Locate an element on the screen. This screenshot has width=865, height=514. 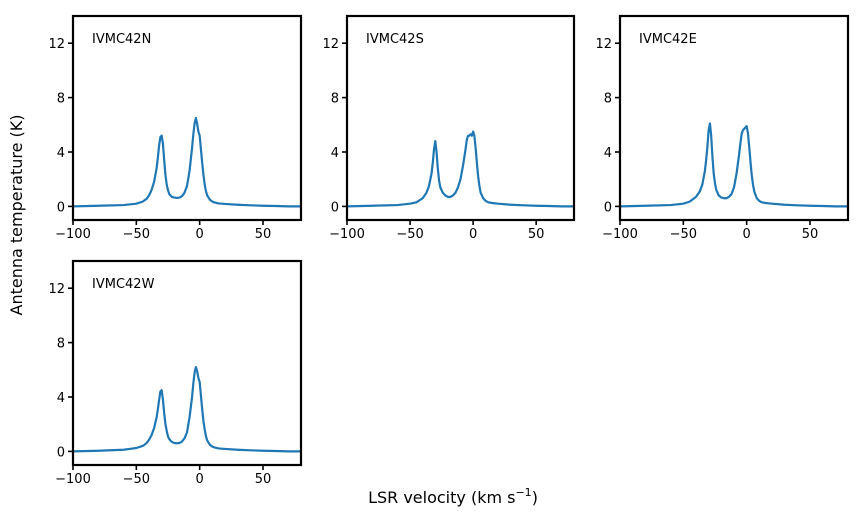
panel-title: IVMC42E is located at coordinates (668, 39).